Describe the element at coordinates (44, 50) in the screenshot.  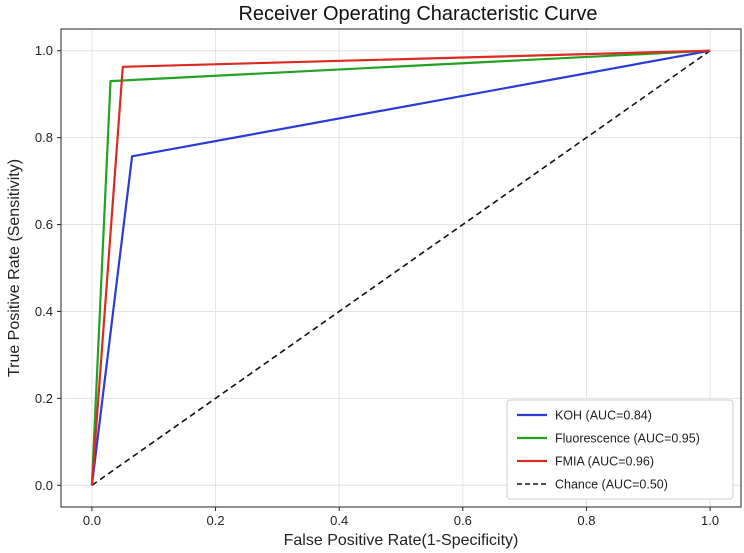
I see `y-tick-label: 1.0` at that location.